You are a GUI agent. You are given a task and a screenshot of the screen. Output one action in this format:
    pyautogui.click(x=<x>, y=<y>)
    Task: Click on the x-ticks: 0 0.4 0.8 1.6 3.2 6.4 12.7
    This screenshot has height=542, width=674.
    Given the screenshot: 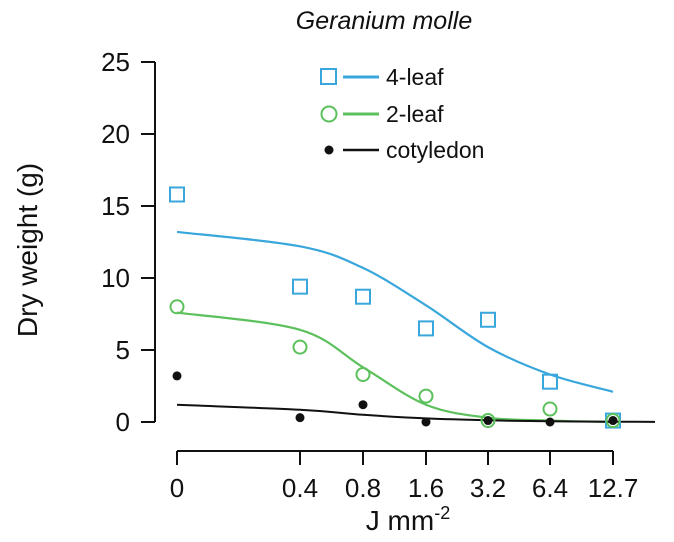 What is the action you would take?
    pyautogui.click(x=404, y=477)
    